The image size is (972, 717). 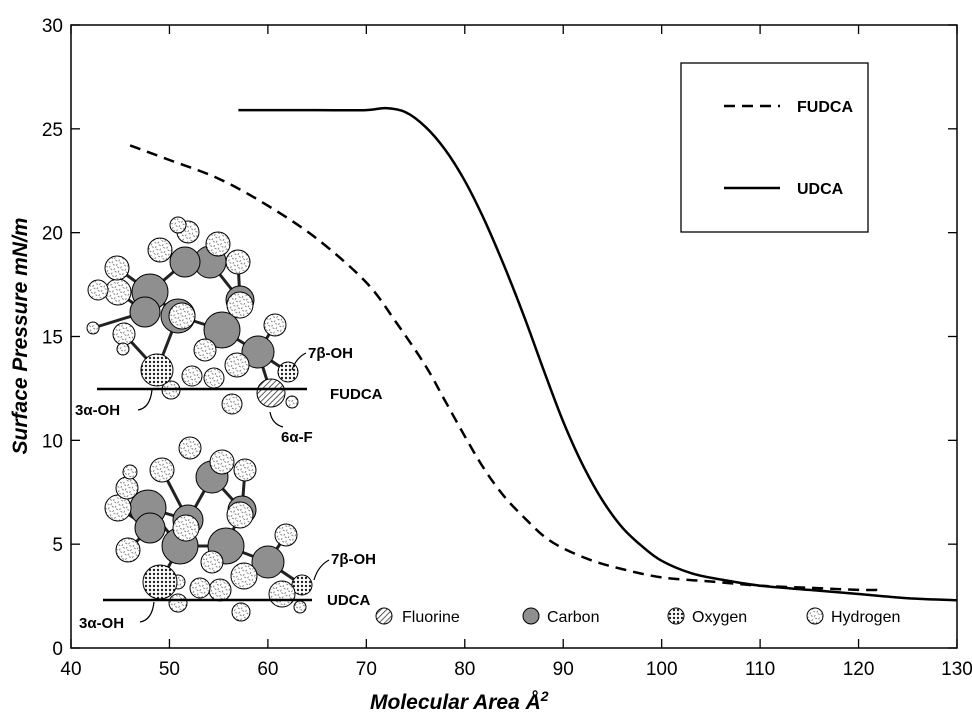 What do you see at coordinates (459, 701) in the screenshot?
I see `x-axis-label: Molecular Area Å2` at bounding box center [459, 701].